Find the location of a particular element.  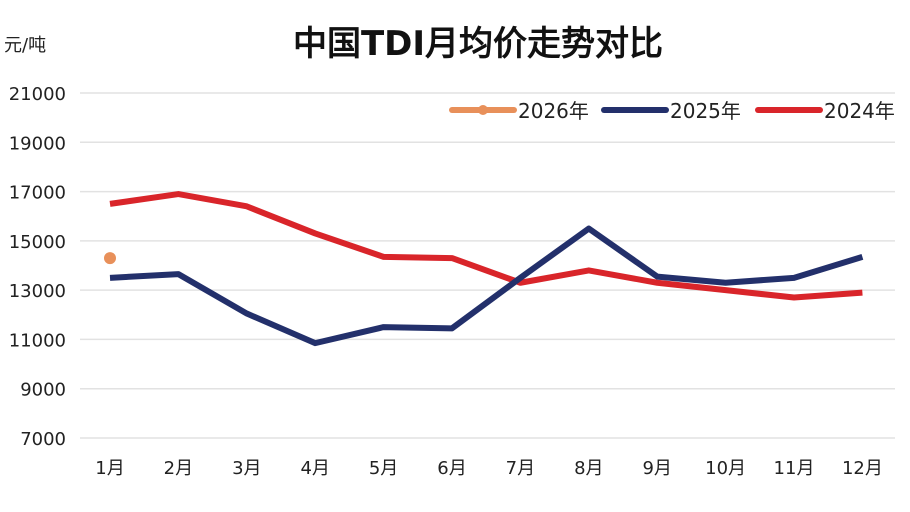

y-tick-label: 21000 is located at coordinates (37, 94).